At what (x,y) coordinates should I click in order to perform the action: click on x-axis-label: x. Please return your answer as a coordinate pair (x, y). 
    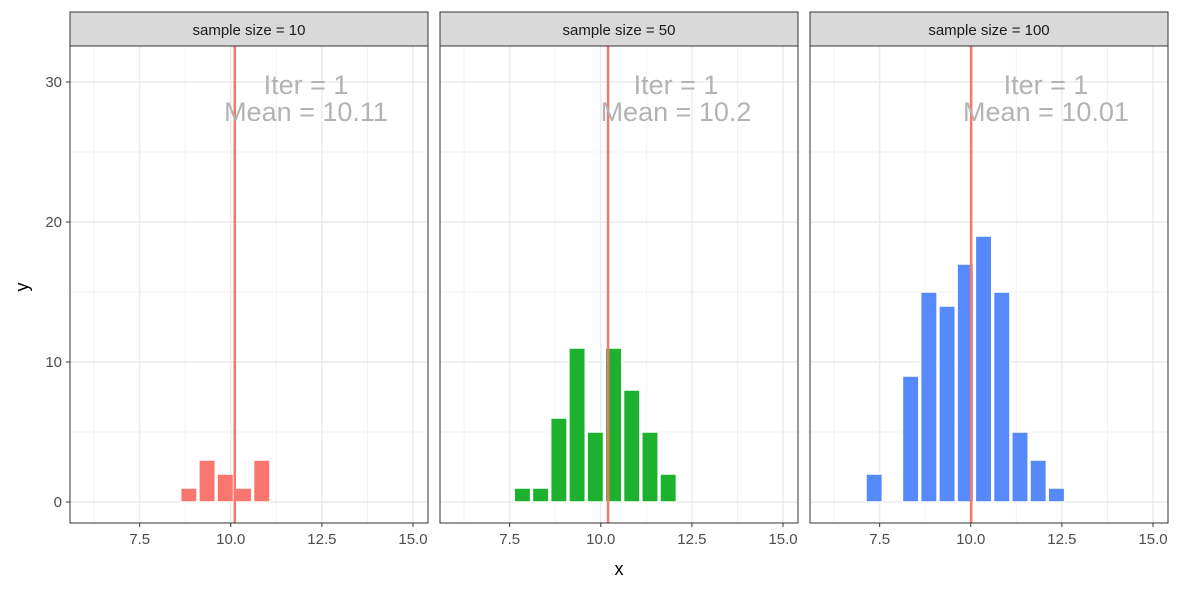
    Looking at the image, I should click on (619, 569).